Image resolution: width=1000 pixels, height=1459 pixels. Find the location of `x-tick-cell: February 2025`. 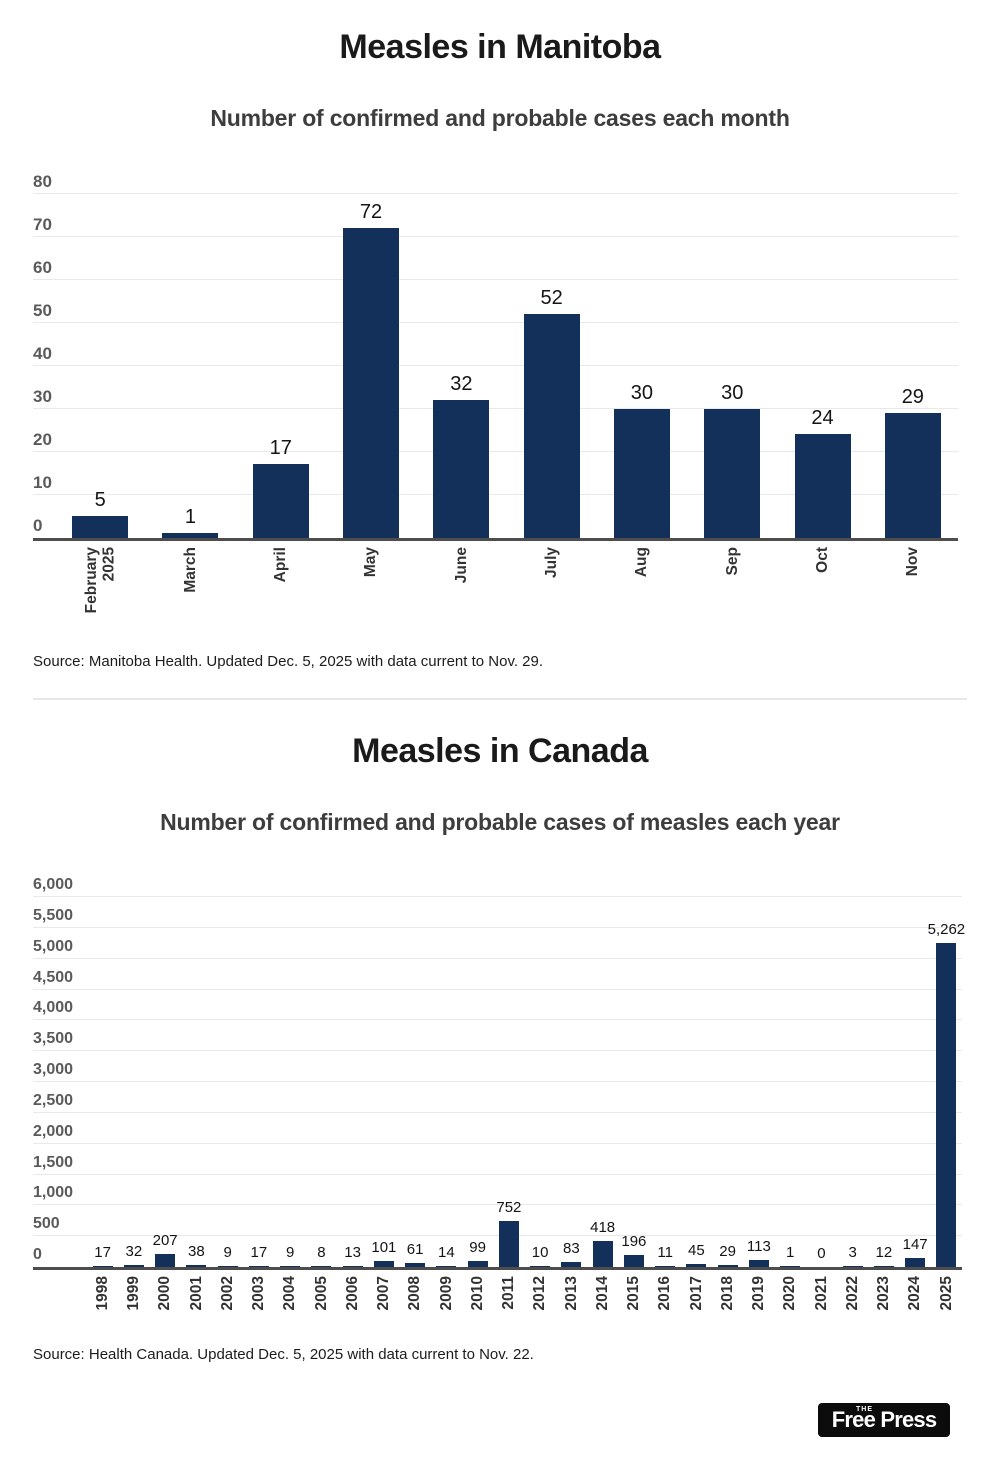

x-tick-cell: February 2025 is located at coordinates (100, 595).